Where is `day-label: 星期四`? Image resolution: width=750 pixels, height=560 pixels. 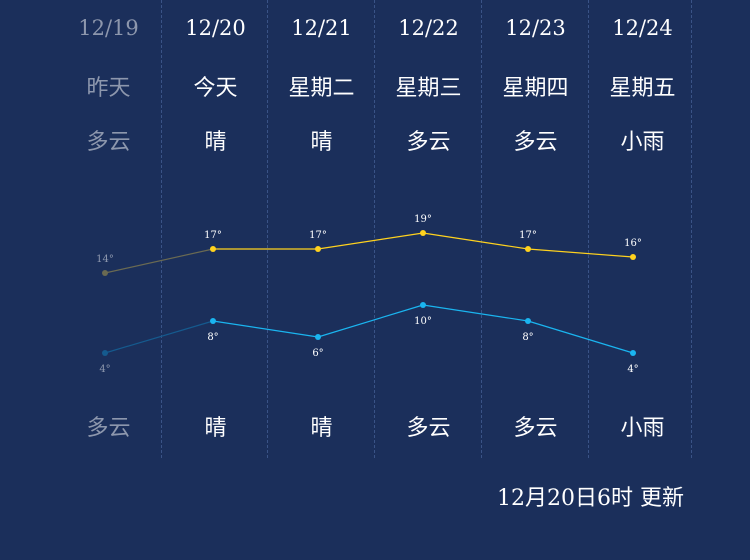
day-label: 星期四 is located at coordinates (535, 88).